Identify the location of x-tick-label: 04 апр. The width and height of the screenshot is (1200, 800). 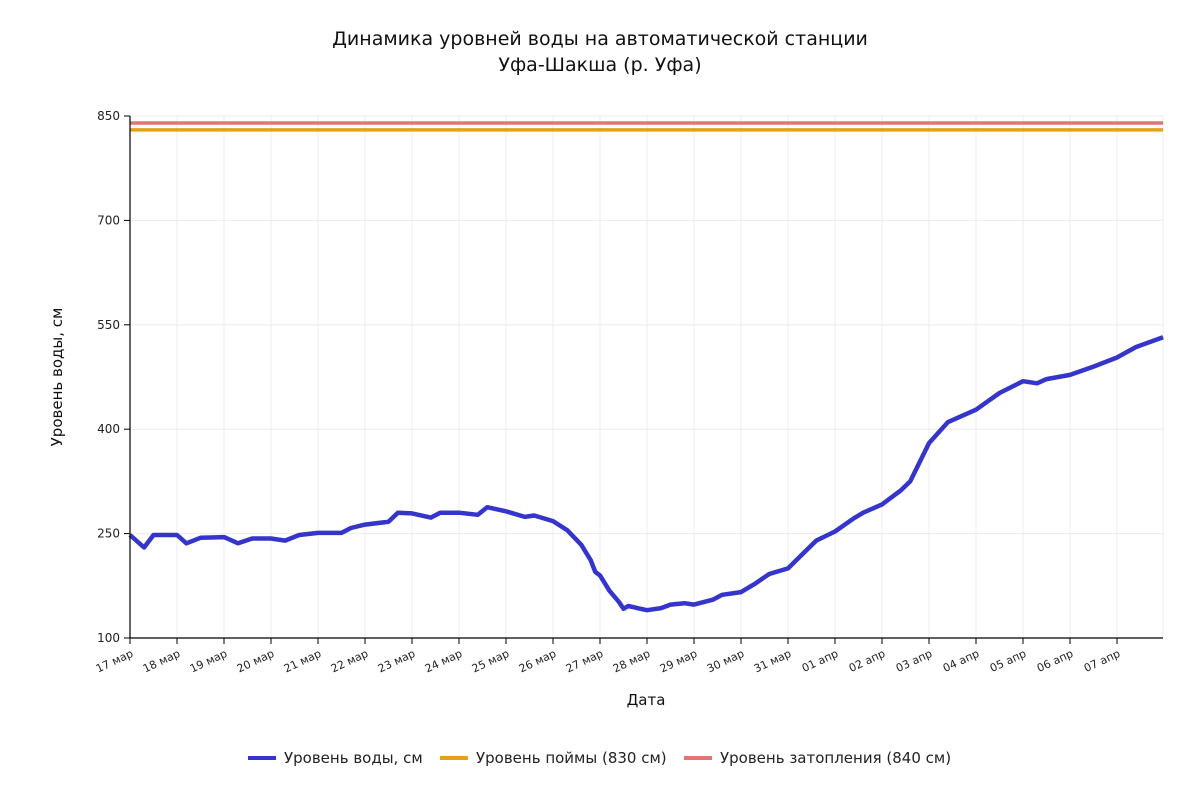
(961, 661).